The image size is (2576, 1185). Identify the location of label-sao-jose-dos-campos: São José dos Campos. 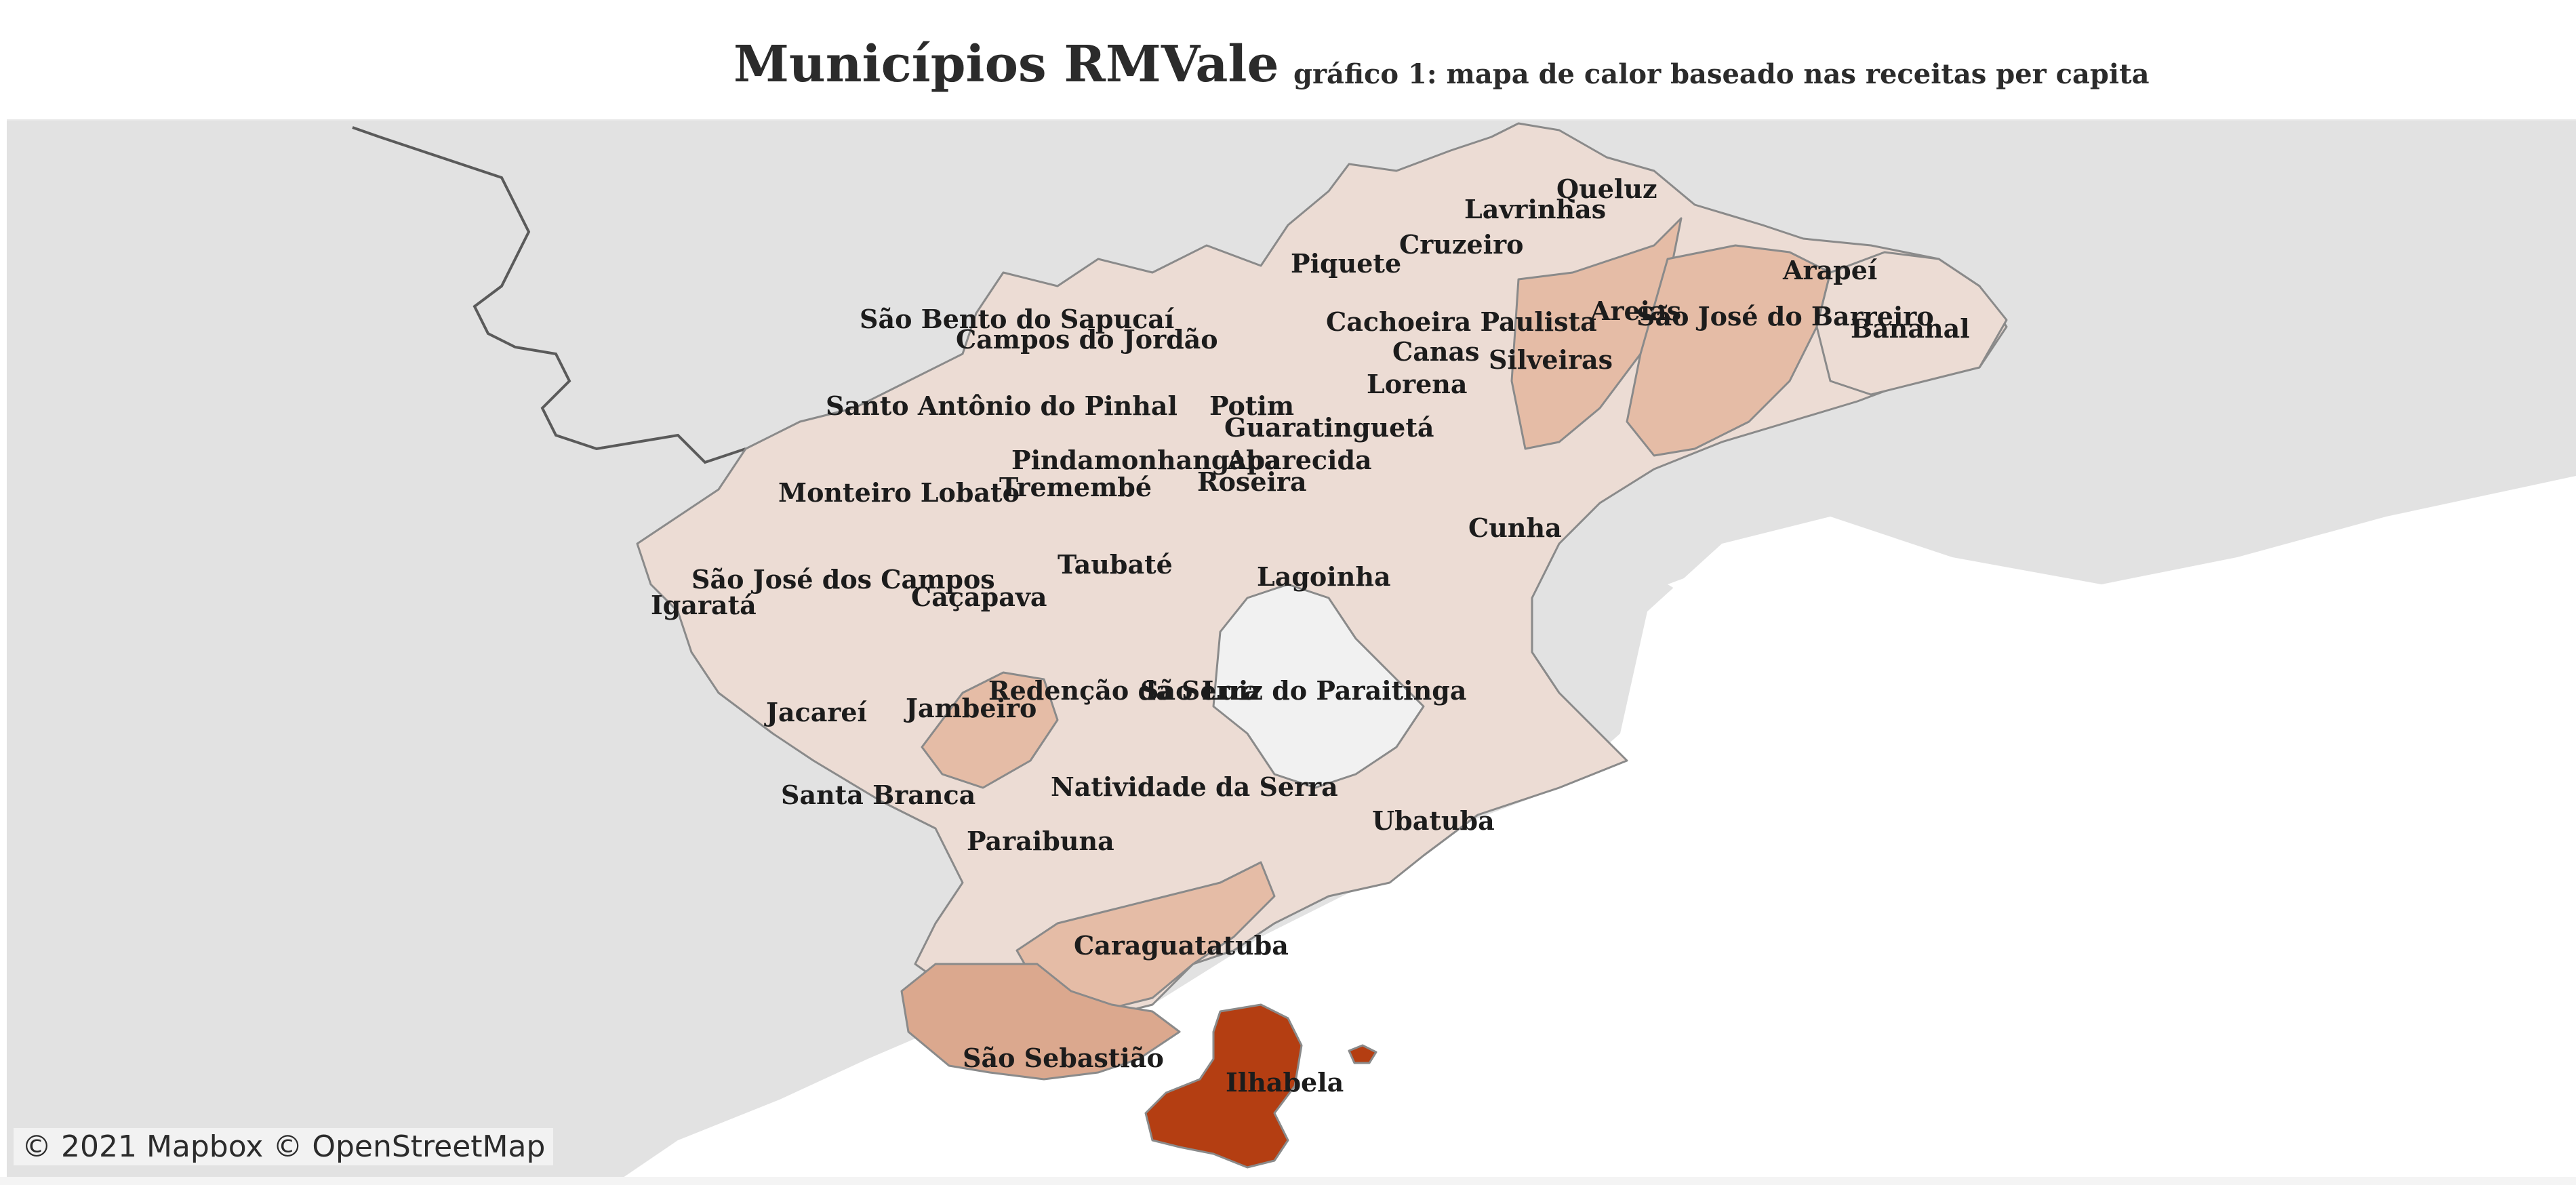
(843, 579).